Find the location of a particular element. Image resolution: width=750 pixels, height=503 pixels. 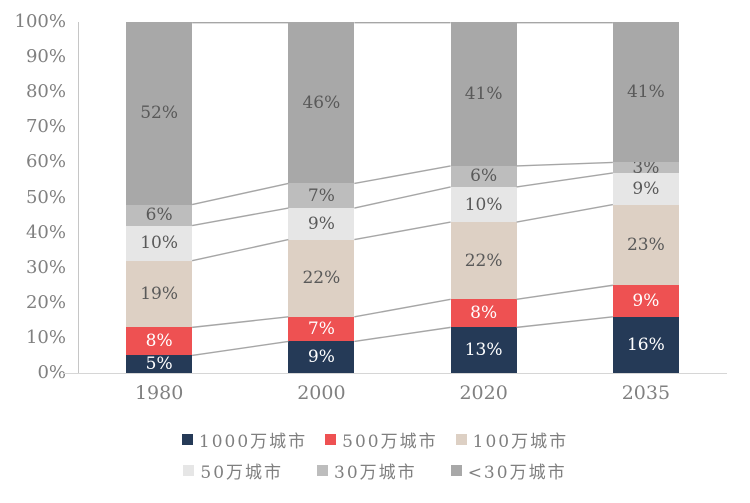

legend-item: 500万城市 is located at coordinates (381, 439).